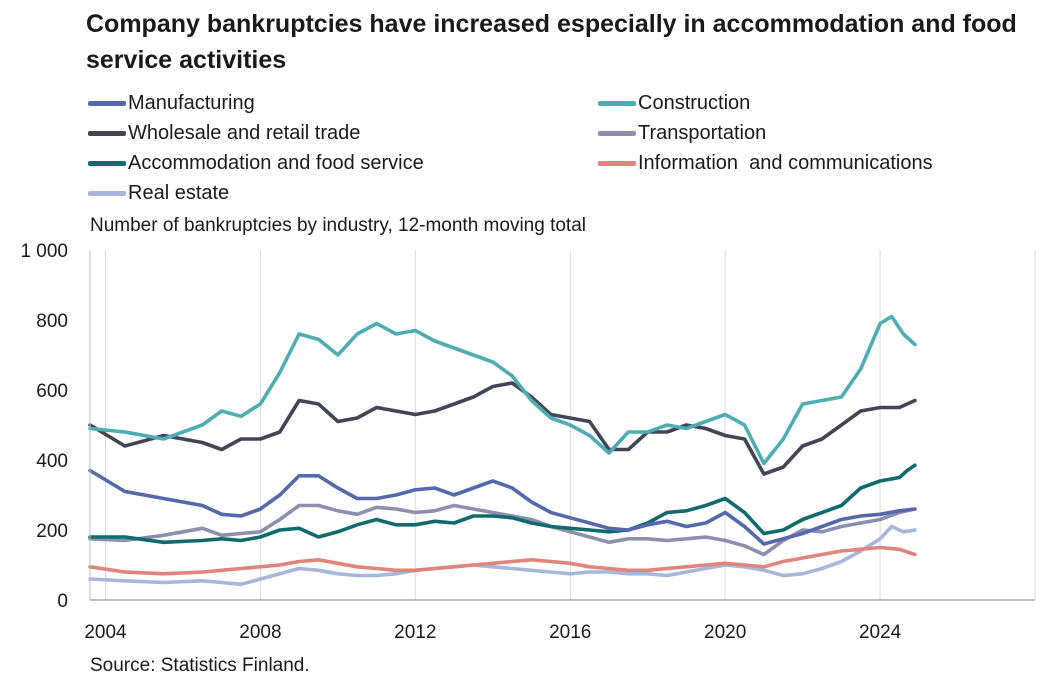 The width and height of the screenshot is (1047, 678). Describe the element at coordinates (105, 632) in the screenshot. I see `x-tick-label: 2004` at that location.